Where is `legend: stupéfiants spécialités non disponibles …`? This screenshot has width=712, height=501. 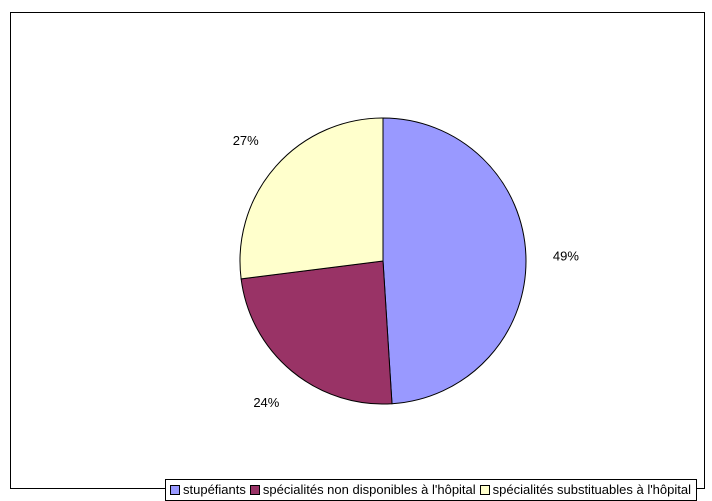
legend: stupéfiants spécialités non disponibles … is located at coordinates (431, 490).